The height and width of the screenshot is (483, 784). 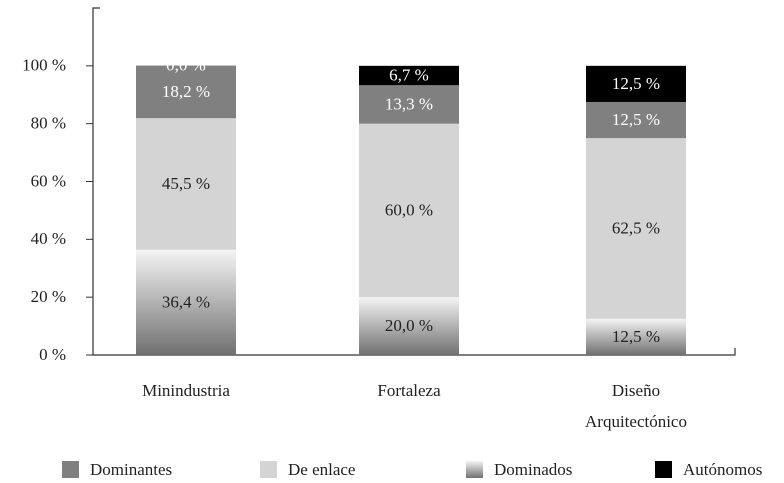 What do you see at coordinates (48, 296) in the screenshot?
I see `y-tick-label: 20 %` at bounding box center [48, 296].